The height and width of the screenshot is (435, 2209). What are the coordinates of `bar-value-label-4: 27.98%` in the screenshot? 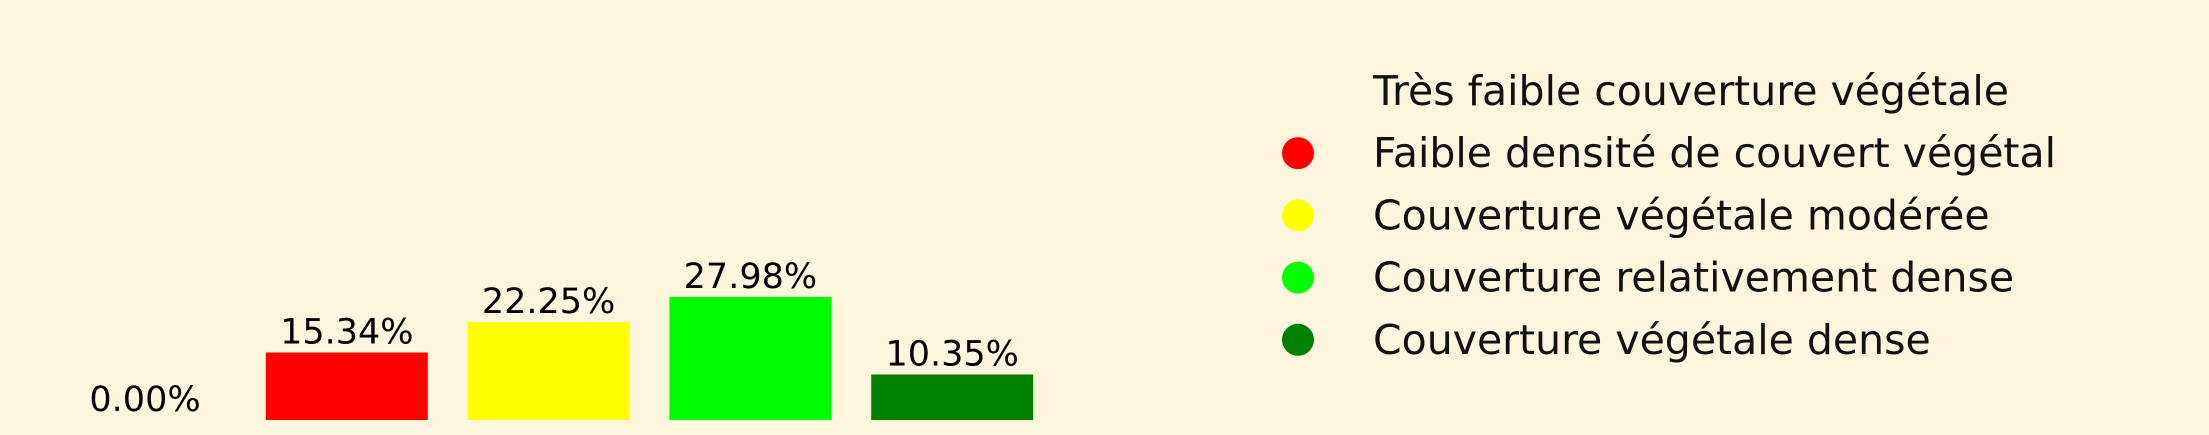 It's located at (750, 277).